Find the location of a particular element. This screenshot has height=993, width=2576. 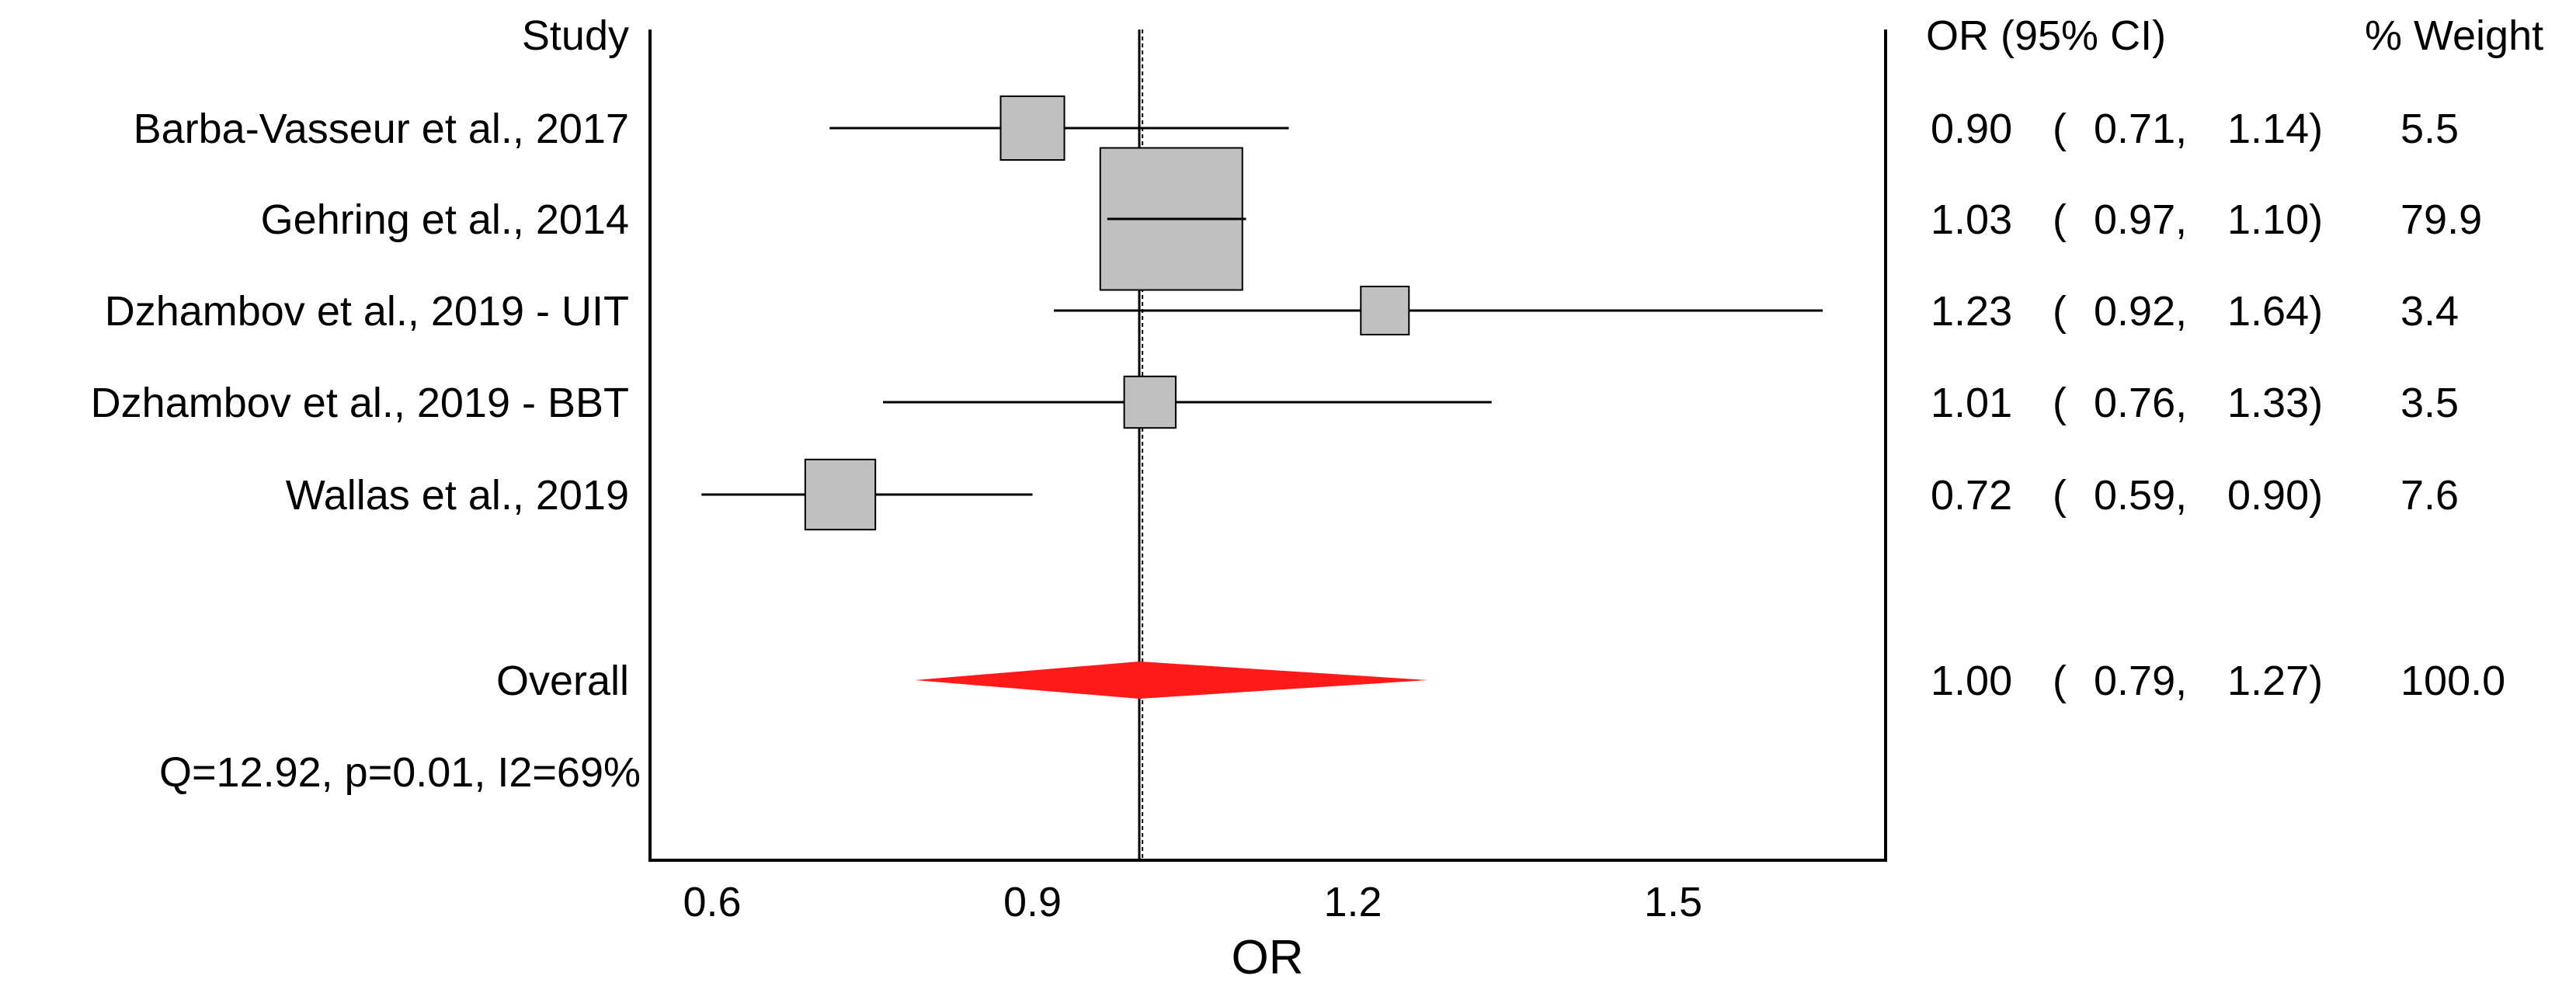

overall-or-value: 1.00 is located at coordinates (1972, 681).